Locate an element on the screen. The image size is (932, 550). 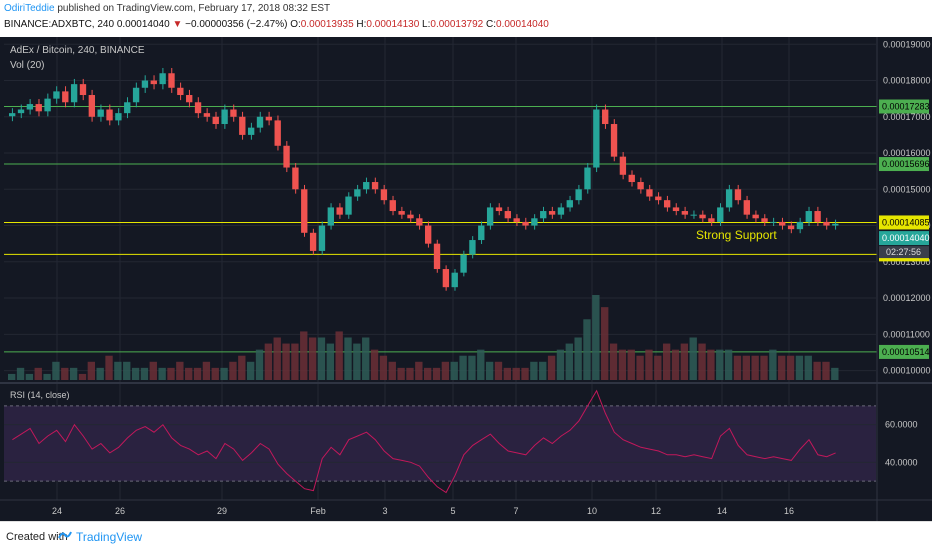
symbol-line: BINANCE:ADXBTC, 240 is located at coordinates (59, 24).